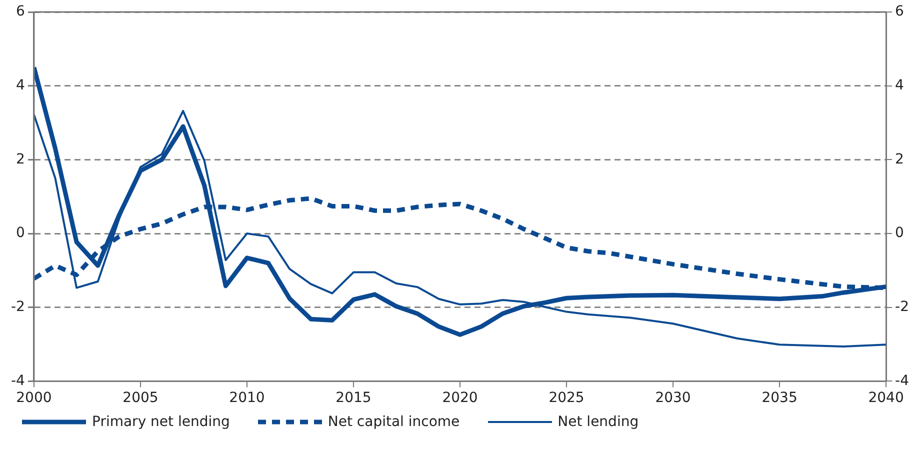  What do you see at coordinates (566, 398) in the screenshot?
I see `x-tick-label: 2025` at bounding box center [566, 398].